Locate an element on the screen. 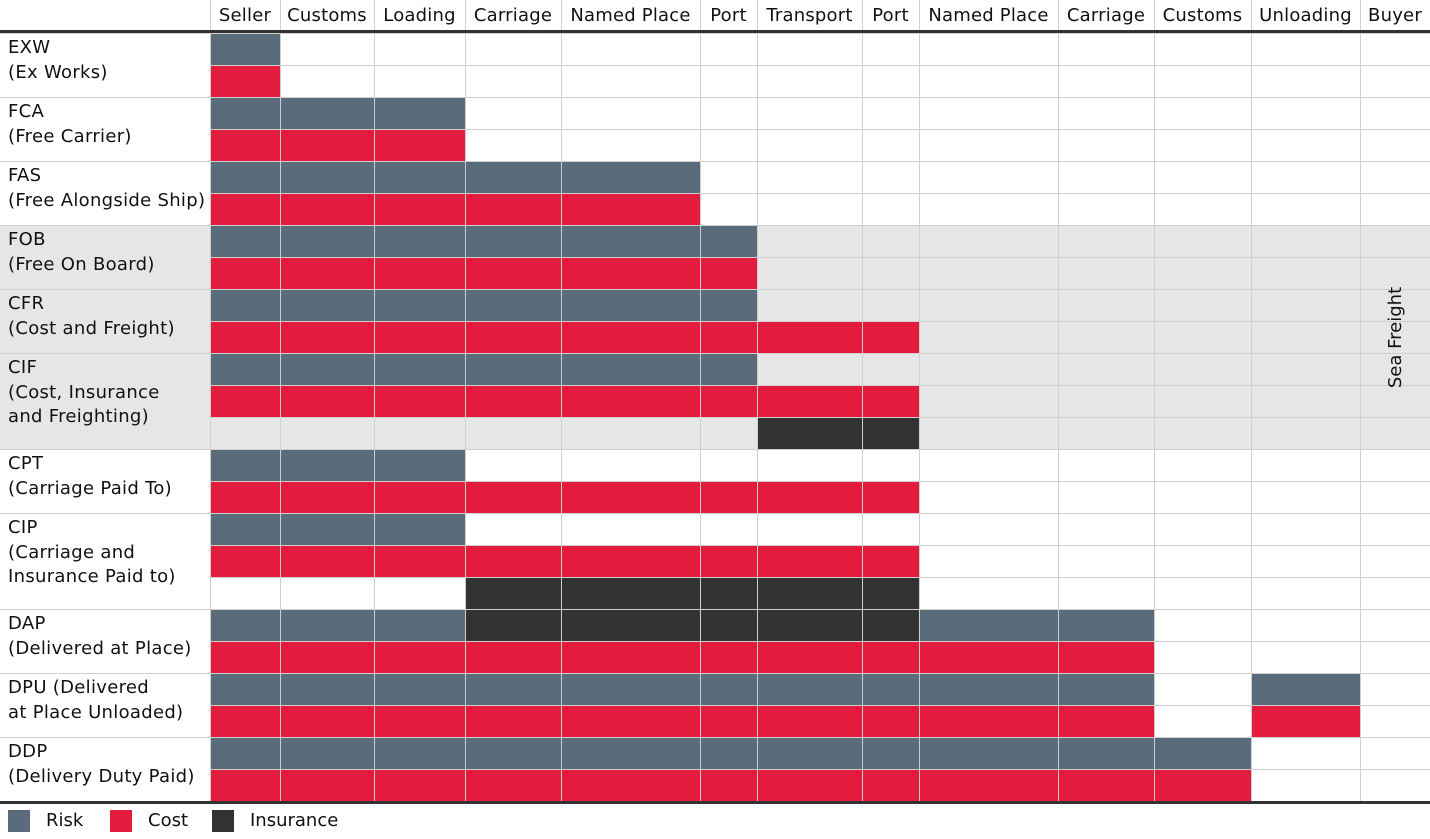 The image size is (1430, 839). legend-swatch-insurance is located at coordinates (223, 821).